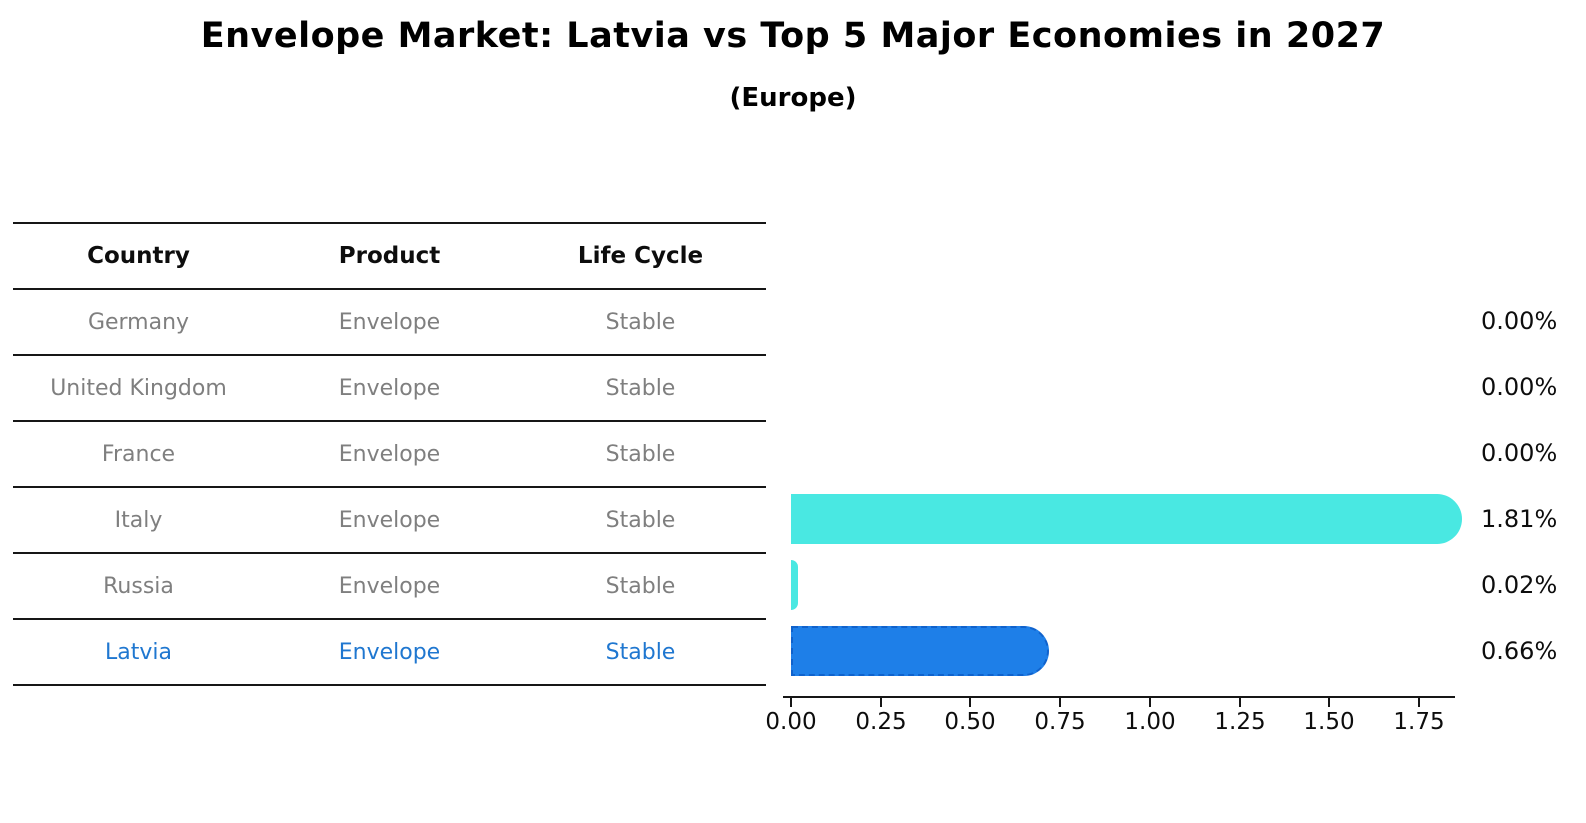  I want to click on table-row: Germany Envelope Stable, so click(389, 323).